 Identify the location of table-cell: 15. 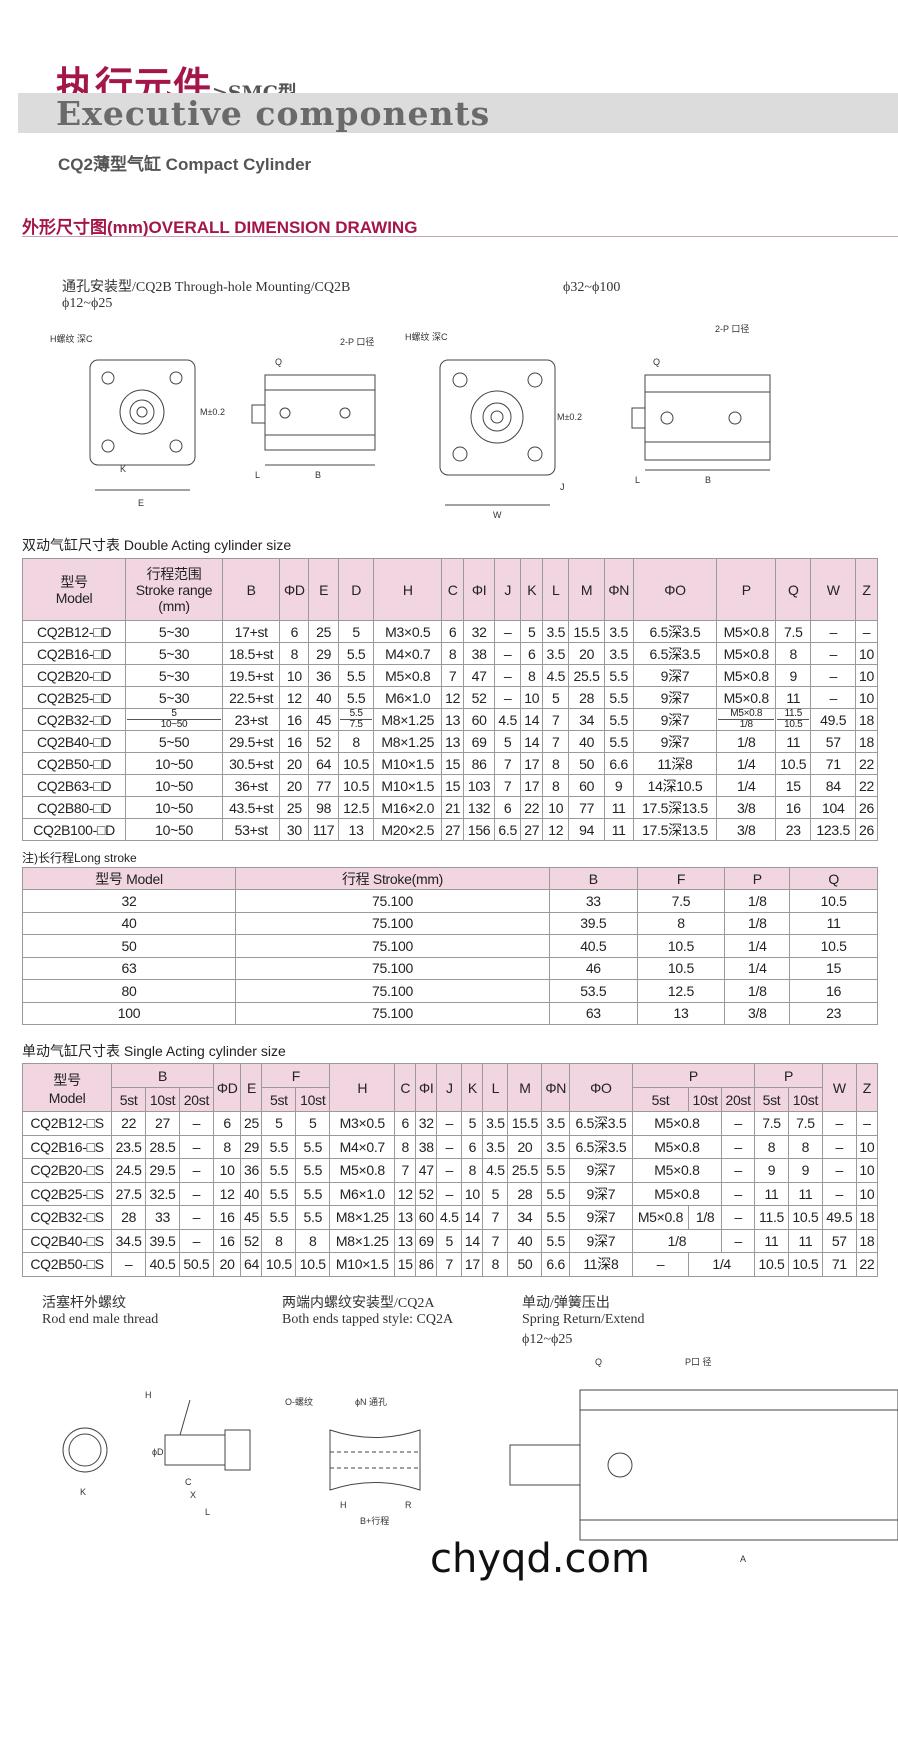
(453, 785).